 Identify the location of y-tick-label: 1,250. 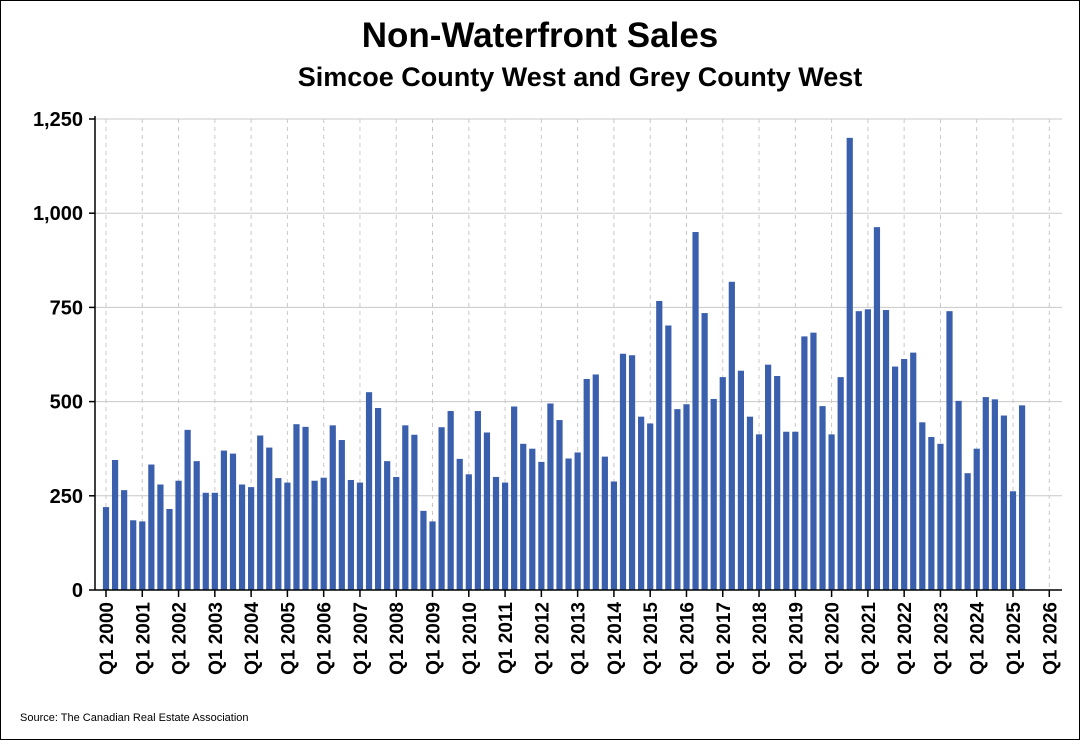
(58, 120).